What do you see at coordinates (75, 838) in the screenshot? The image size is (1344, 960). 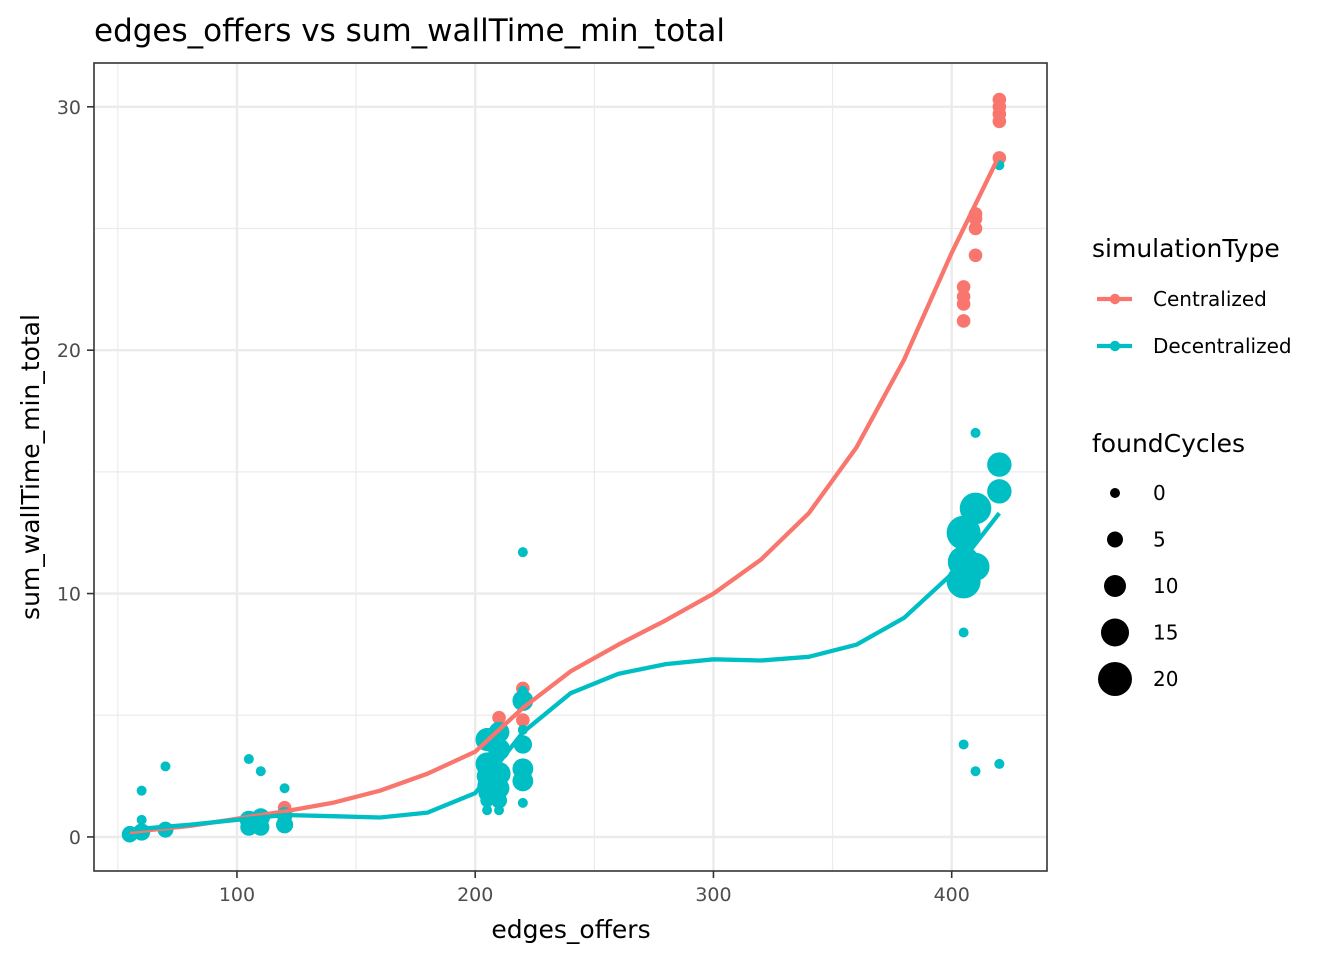 I see `y-tick-label: 0` at bounding box center [75, 838].